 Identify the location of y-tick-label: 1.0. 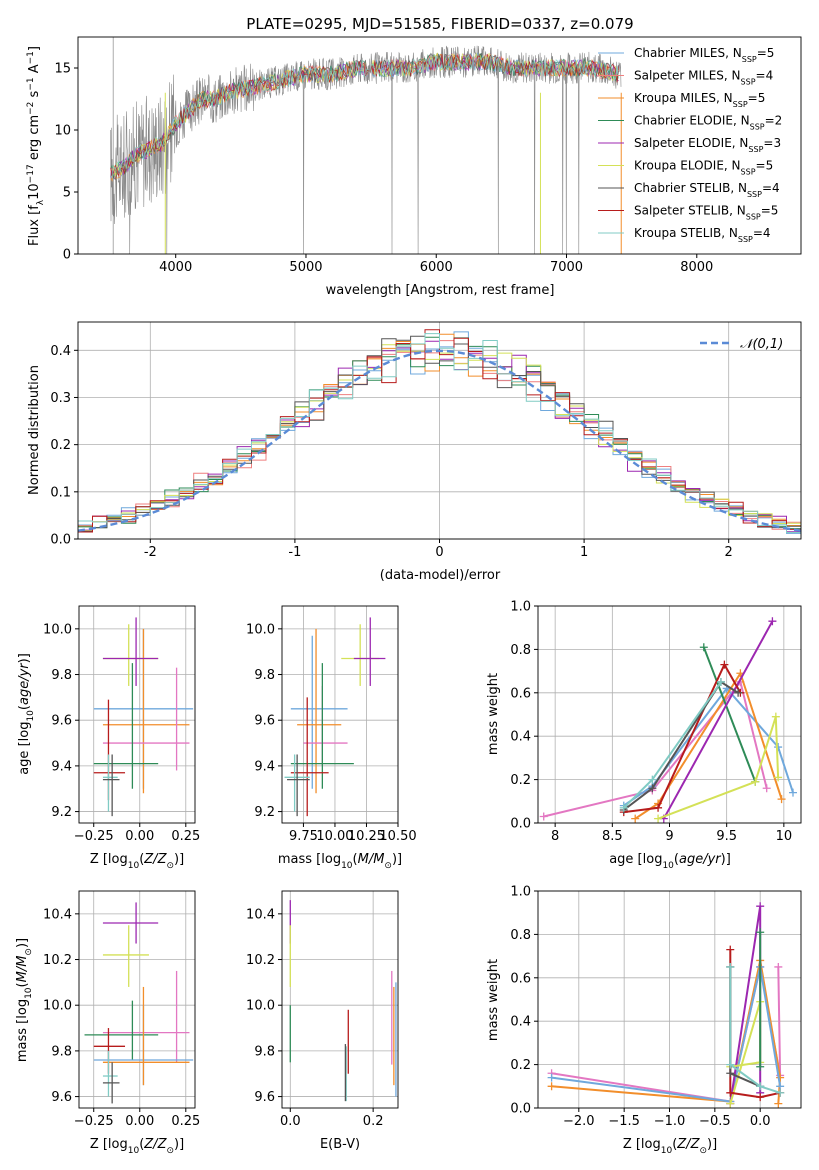
(520, 607).